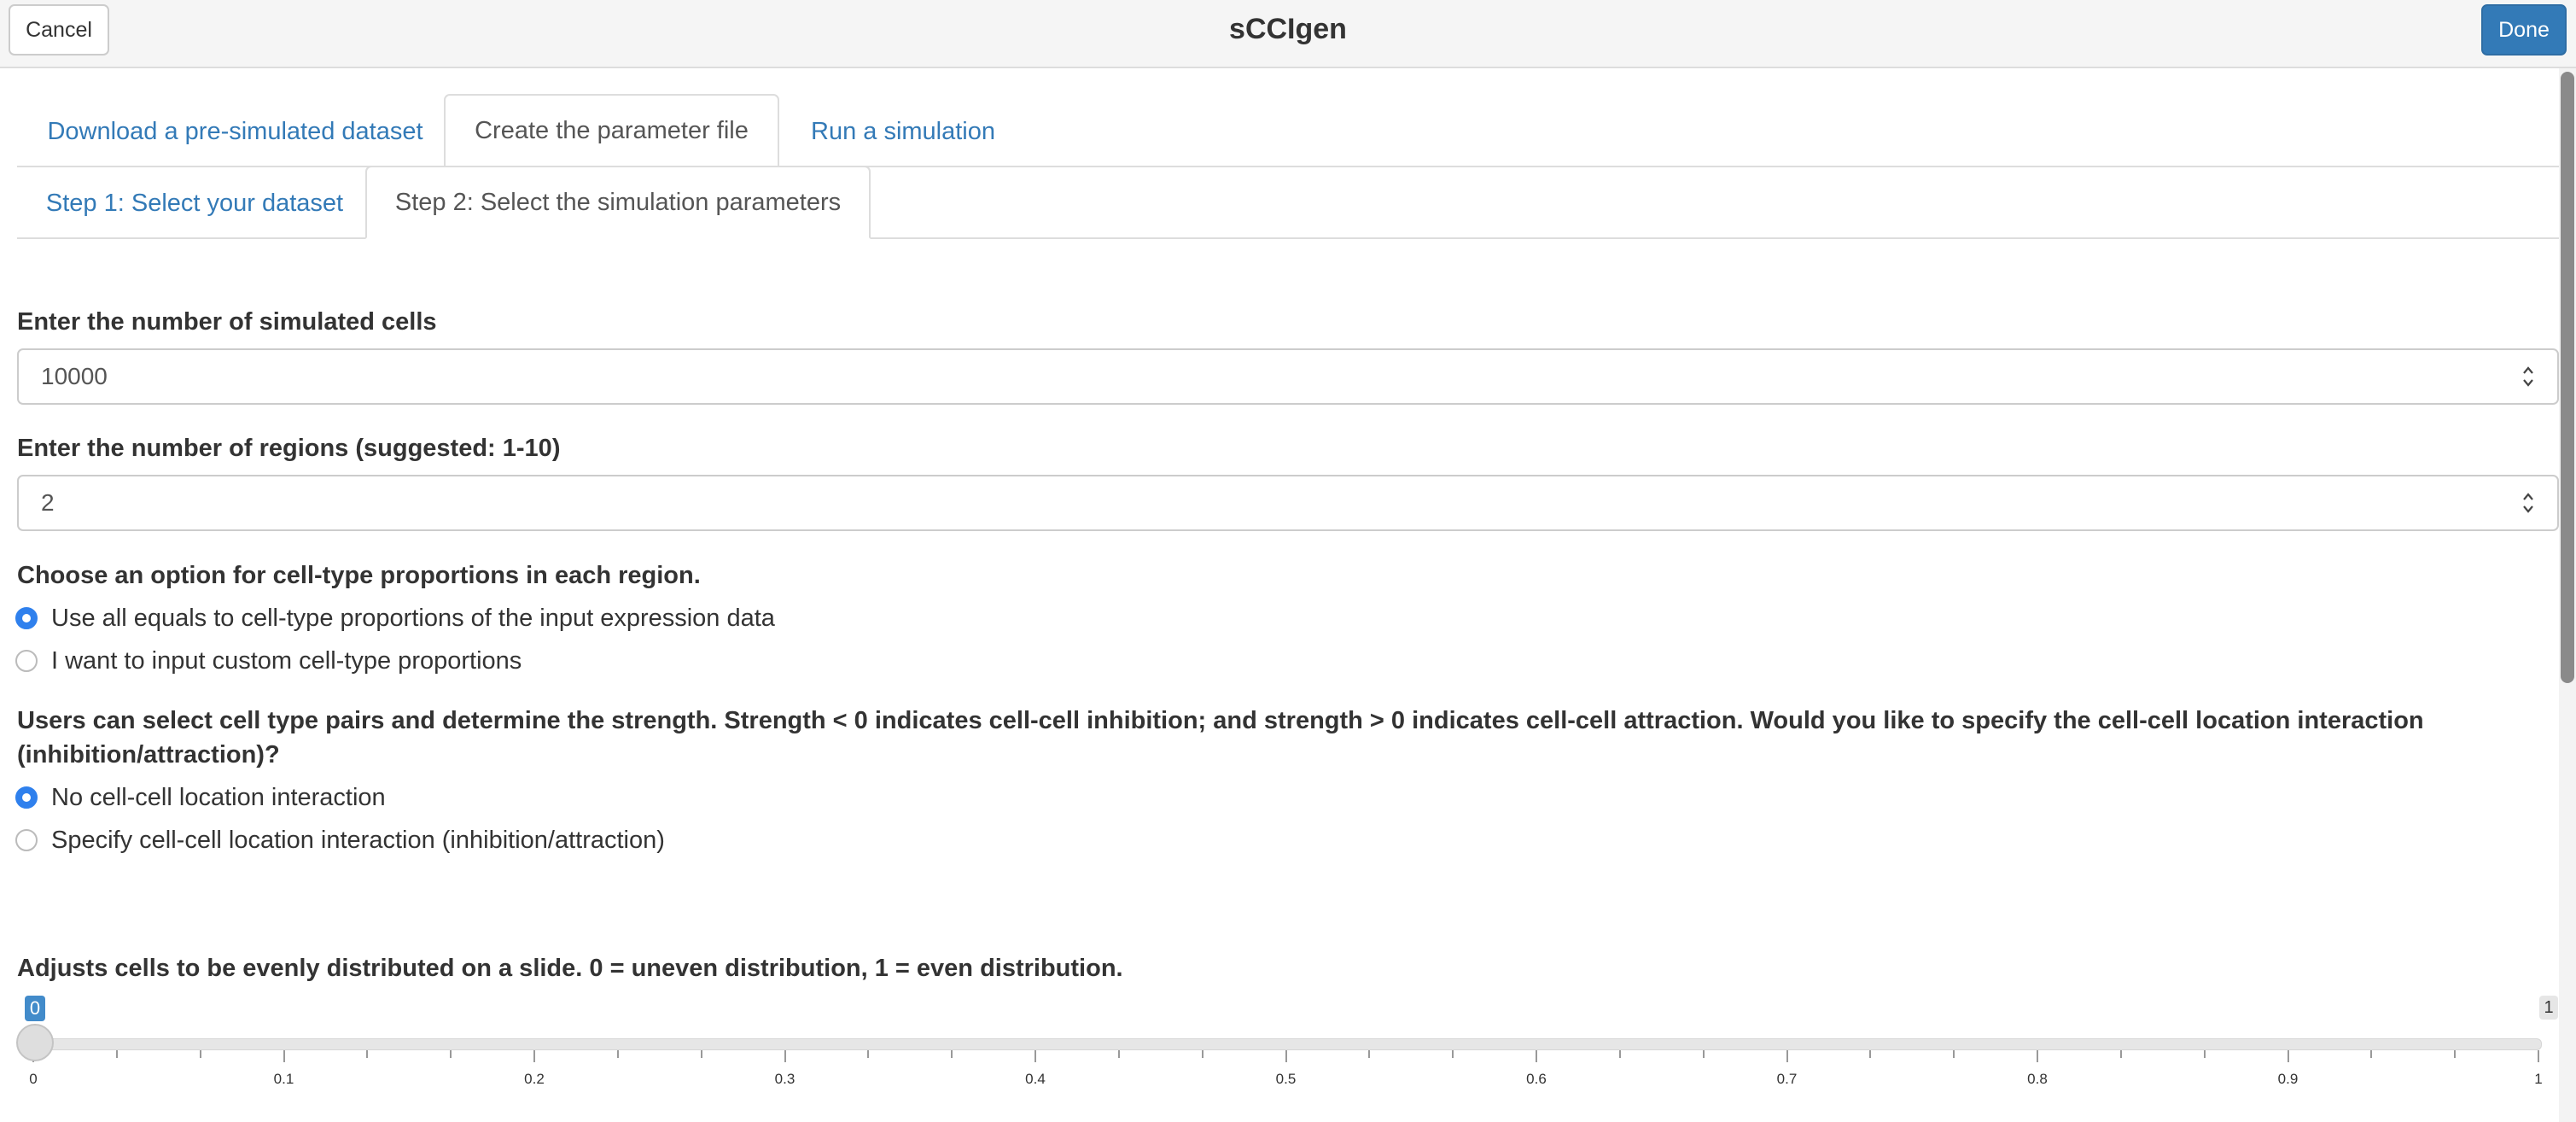 The width and height of the screenshot is (2576, 1122). Describe the element at coordinates (194, 203) in the screenshot. I see `tab-step-1: Step 1: Select your dataset` at that location.